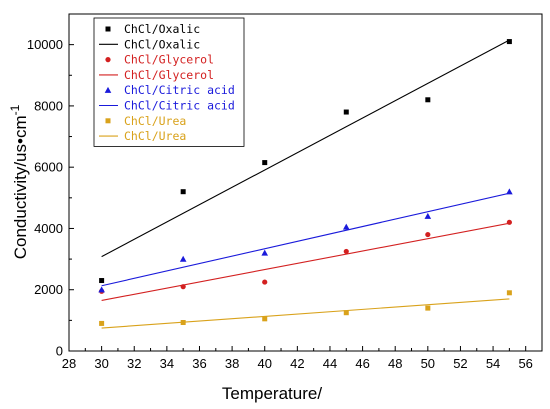 The image size is (550, 409). Describe the element at coordinates (493, 363) in the screenshot. I see `x-tick-label: 54` at that location.